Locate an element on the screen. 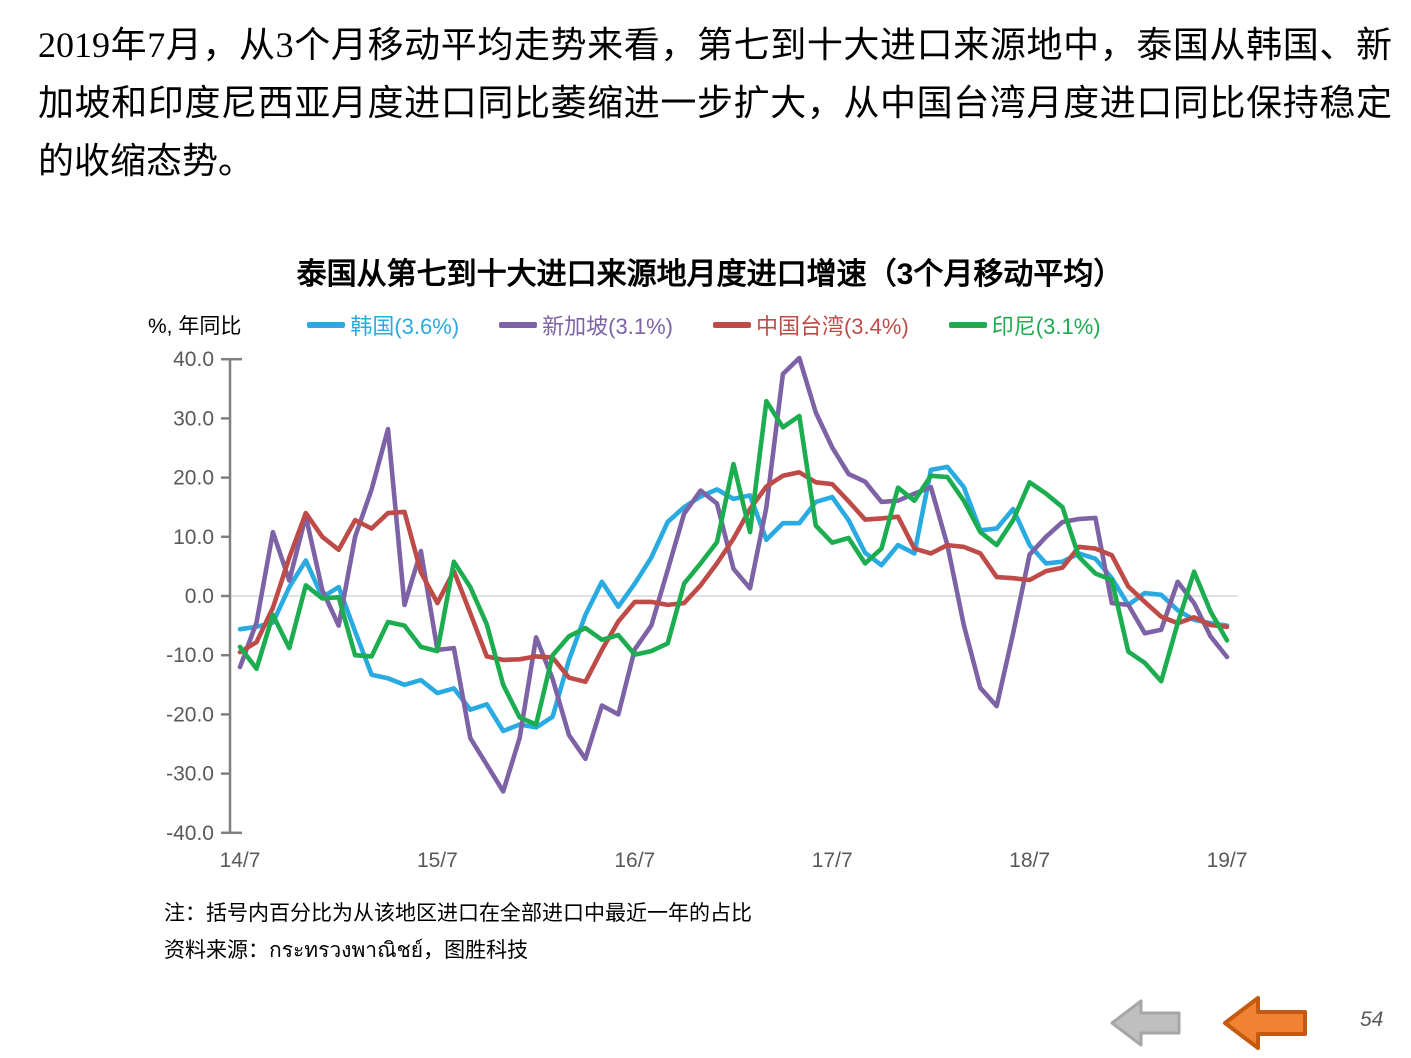 This screenshot has width=1411, height=1058. y-tick-label: -10.0 is located at coordinates (190, 655).